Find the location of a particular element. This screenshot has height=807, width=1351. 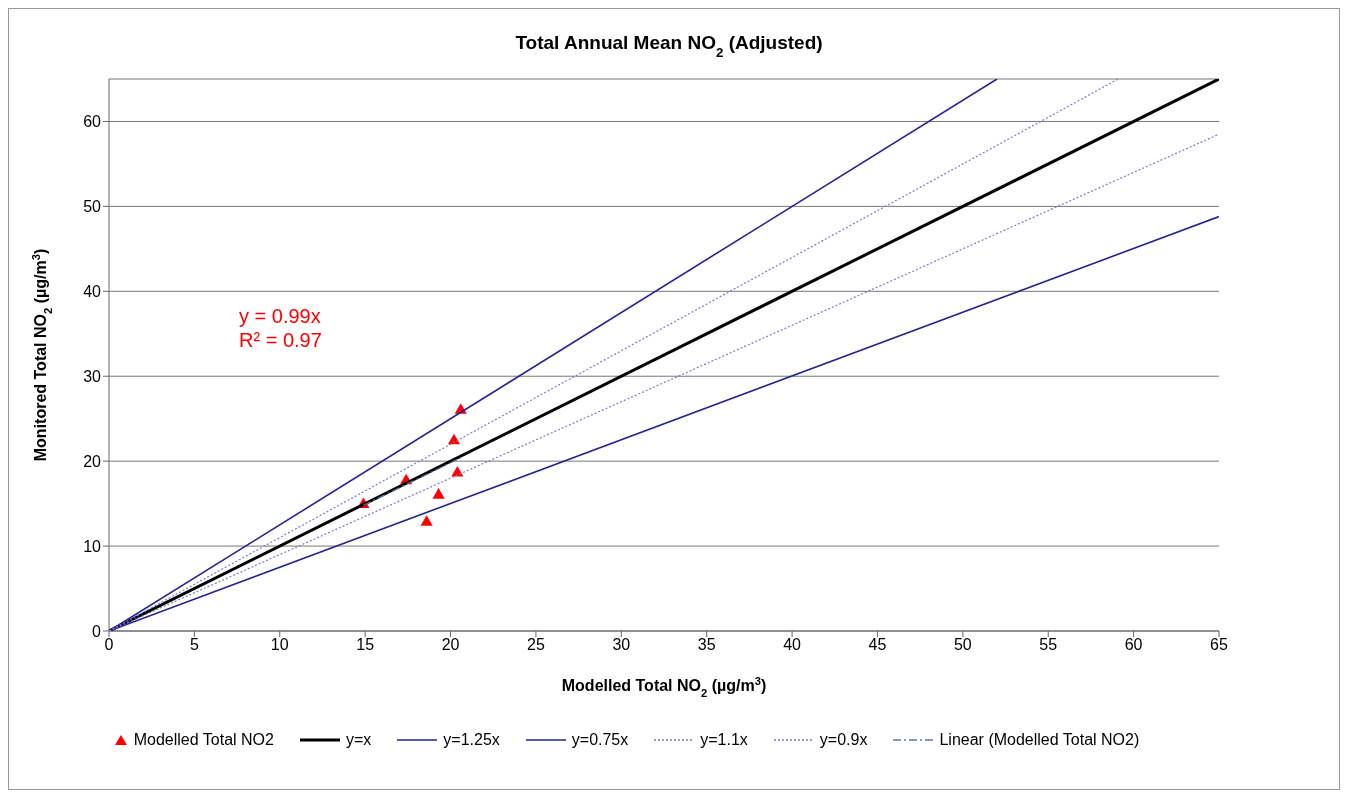

x-tick-label: 0 is located at coordinates (109, 645).